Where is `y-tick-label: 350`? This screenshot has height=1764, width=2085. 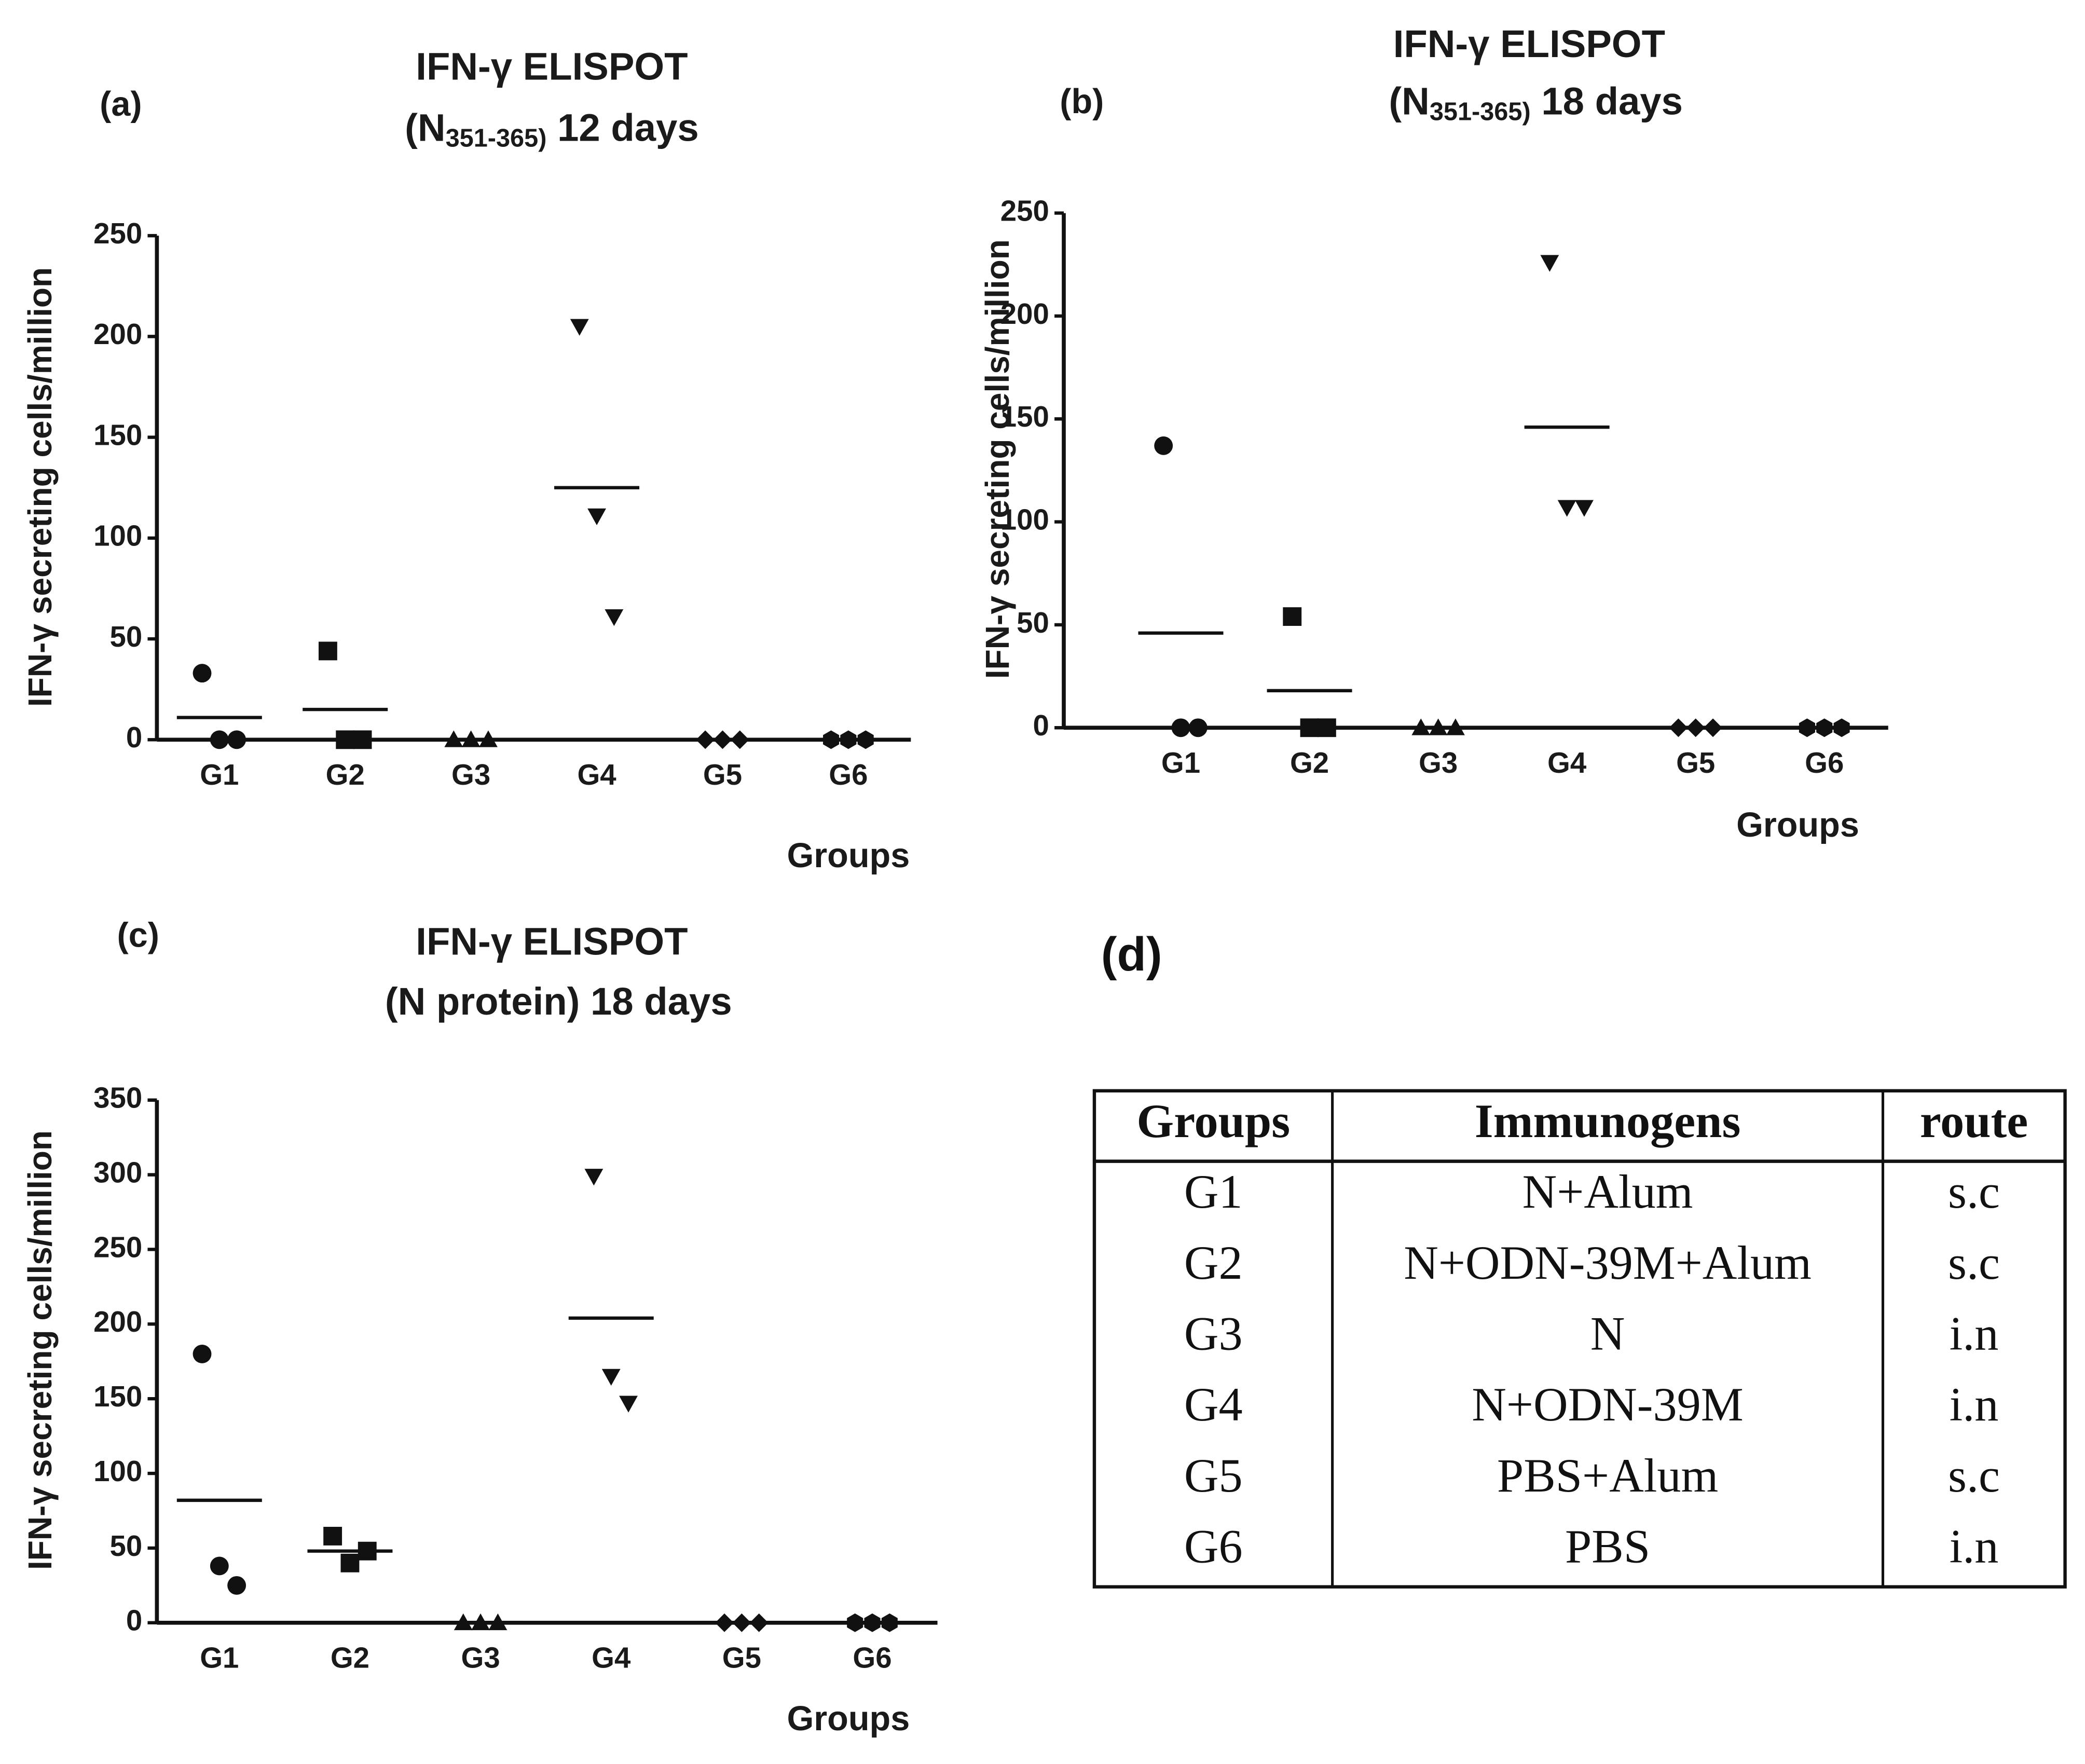
y-tick-label: 350 is located at coordinates (117, 1098).